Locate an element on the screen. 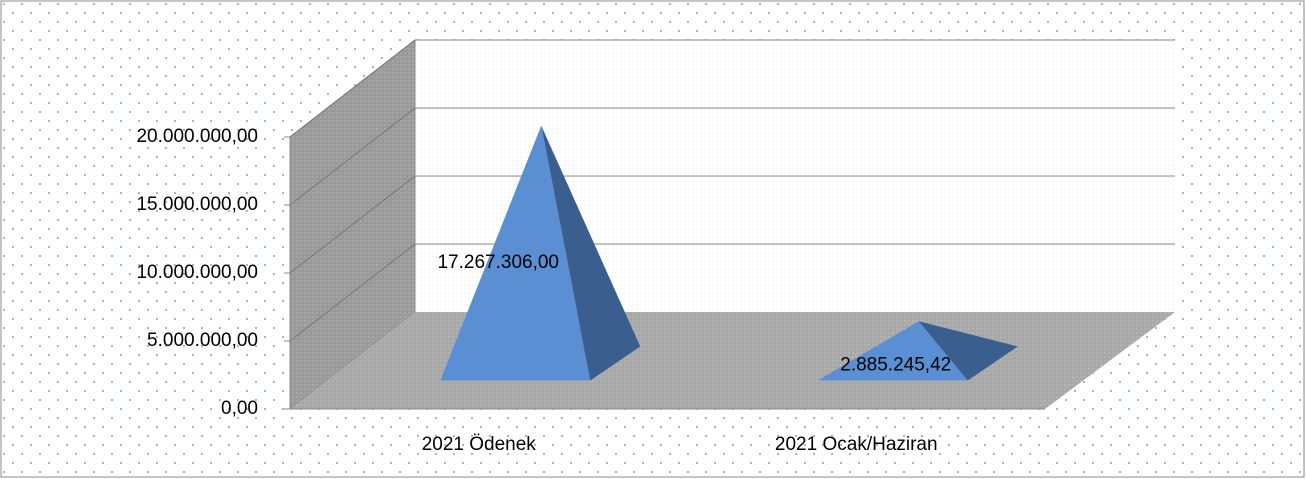 This screenshot has width=1306, height=479. x-tick-label: 2021 Ödenek is located at coordinates (479, 444).